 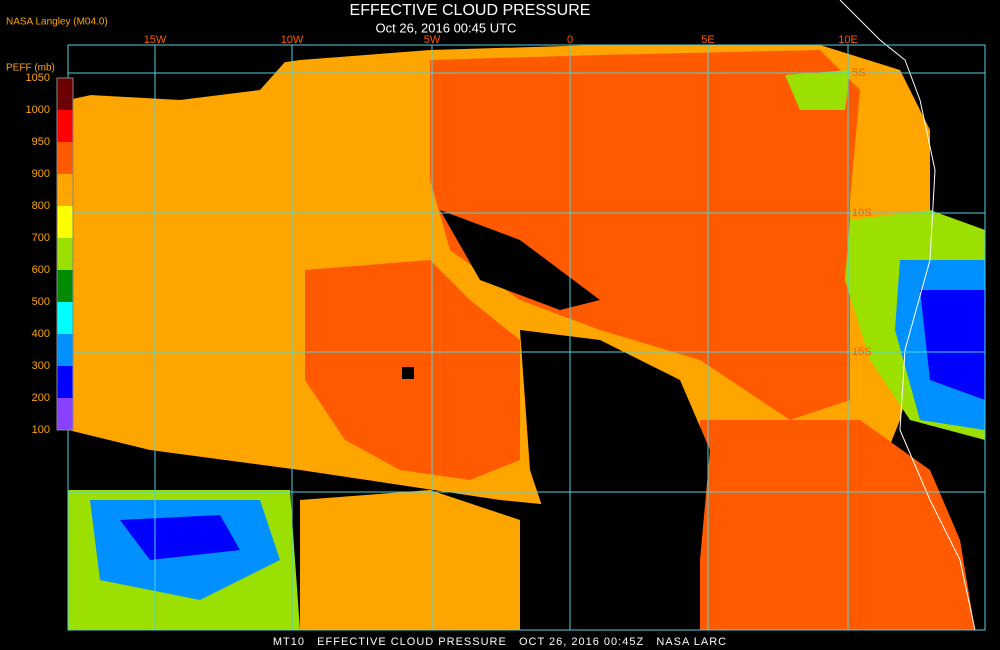 What do you see at coordinates (848, 40) in the screenshot?
I see `longitude-label: 10E` at bounding box center [848, 40].